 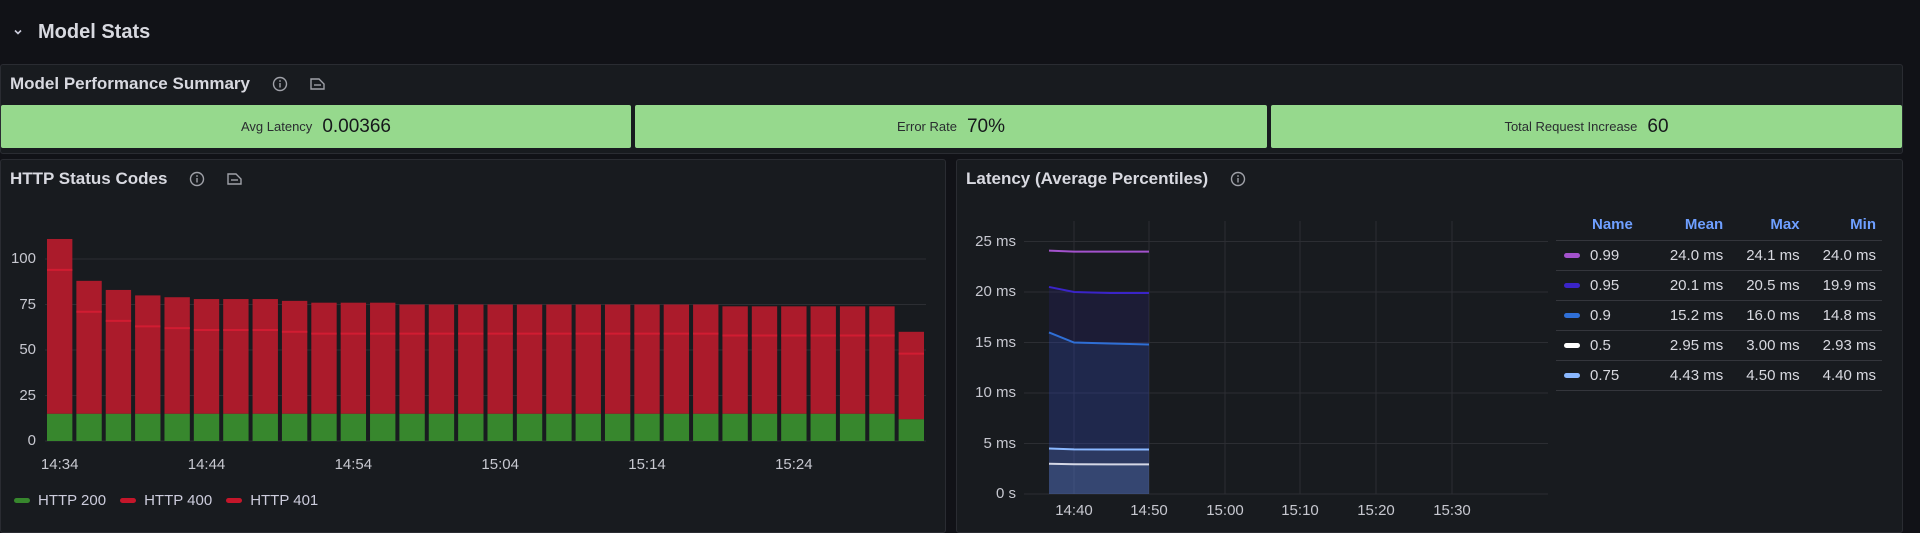 I want to click on series-name: 0.99, so click(x=1604, y=254).